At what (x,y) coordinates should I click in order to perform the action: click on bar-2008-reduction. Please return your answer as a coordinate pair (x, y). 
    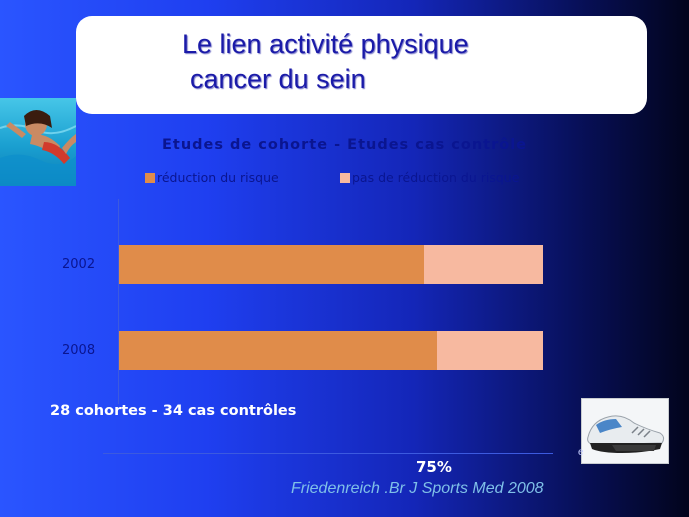
    Looking at the image, I should click on (278, 350).